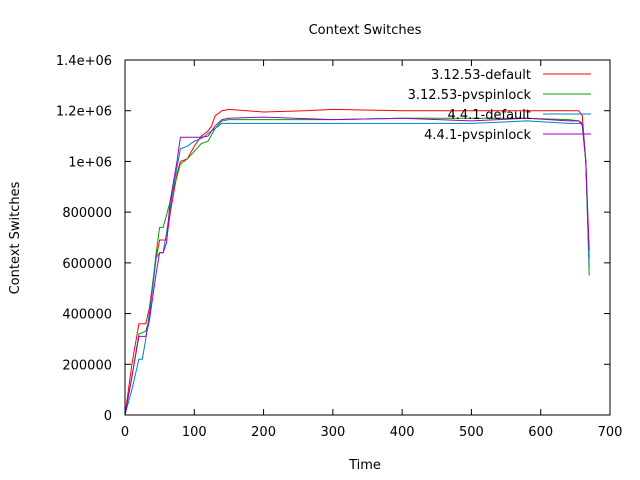 Image resolution: width=640 pixels, height=480 pixels. Describe the element at coordinates (87, 213) in the screenshot. I see `y-tick-label: 800000` at that location.